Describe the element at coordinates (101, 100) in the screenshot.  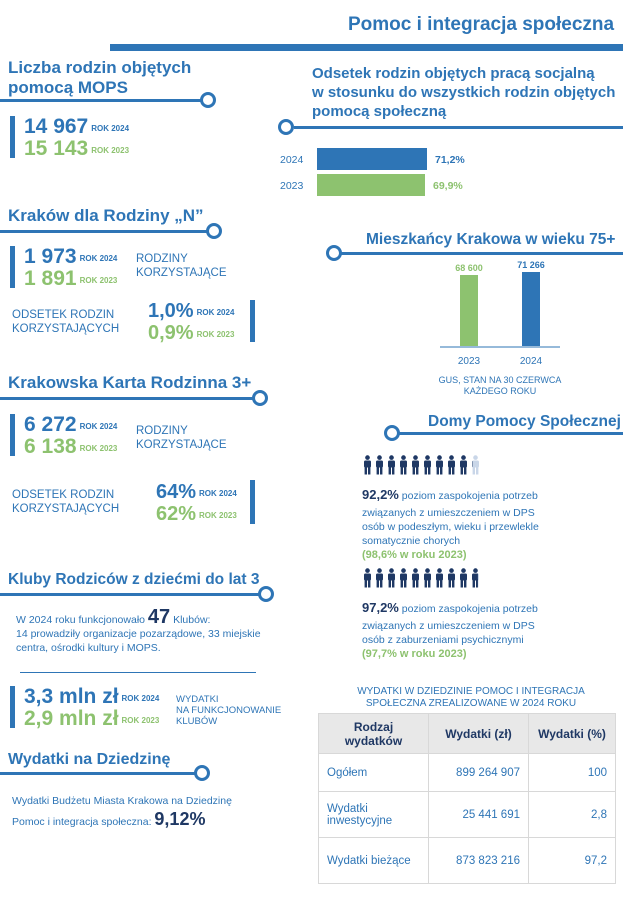
I see `mops-rule` at that location.